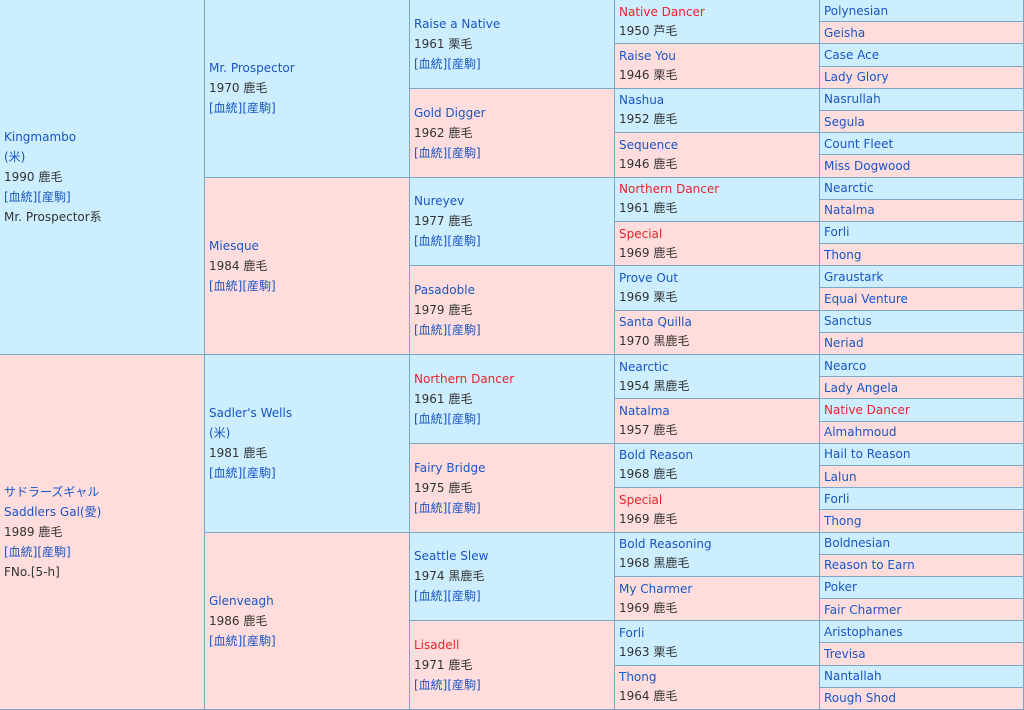 This screenshot has width=1024, height=710. I want to click on horse-name-link: Geisha, so click(845, 32).